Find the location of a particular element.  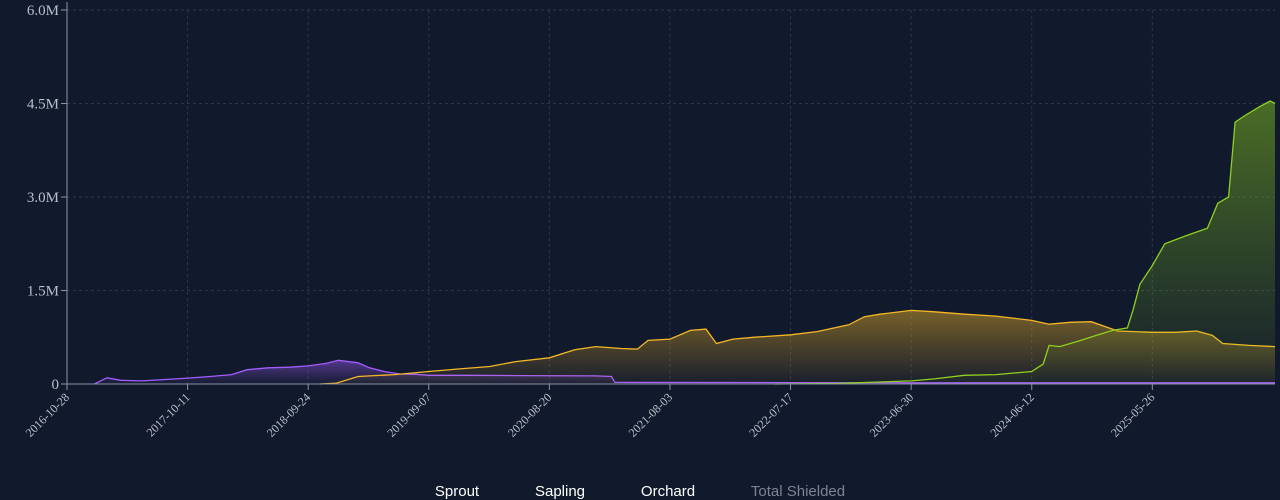

x-tick-label: 2021-08-03 is located at coordinates (650, 414).